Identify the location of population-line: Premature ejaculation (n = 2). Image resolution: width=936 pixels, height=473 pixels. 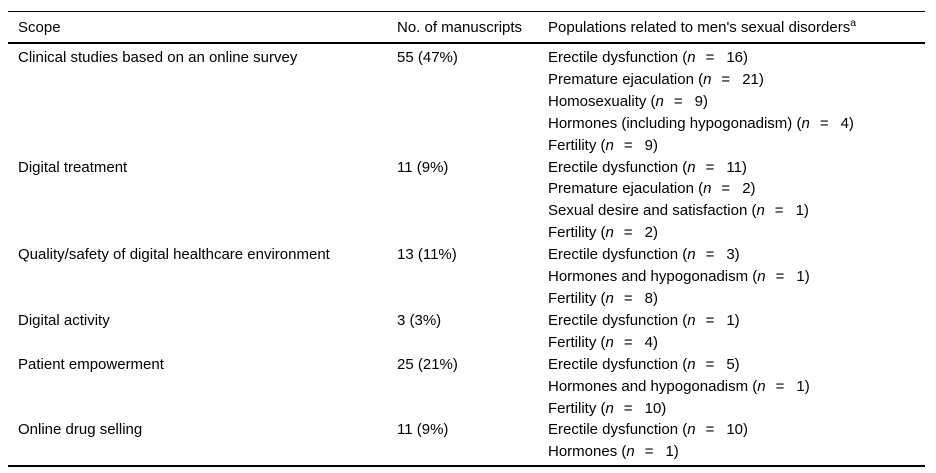
(736, 189).